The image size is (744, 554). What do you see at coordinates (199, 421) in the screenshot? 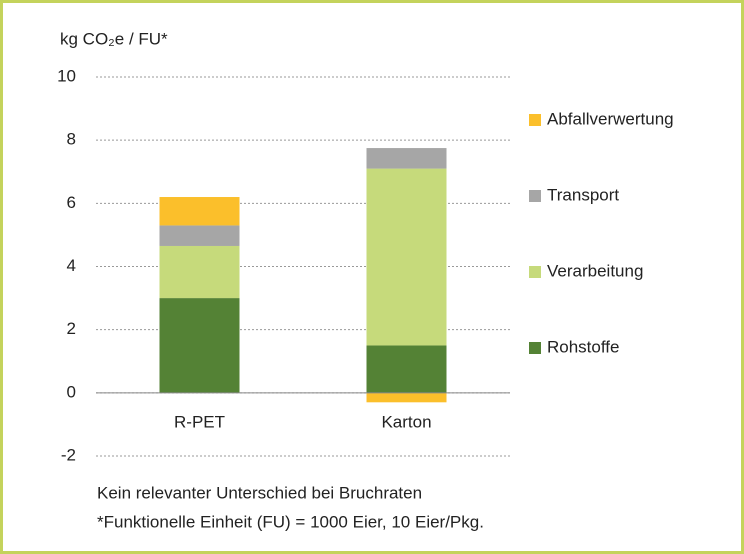
I see `x-tick-label: R-PET` at bounding box center [199, 421].